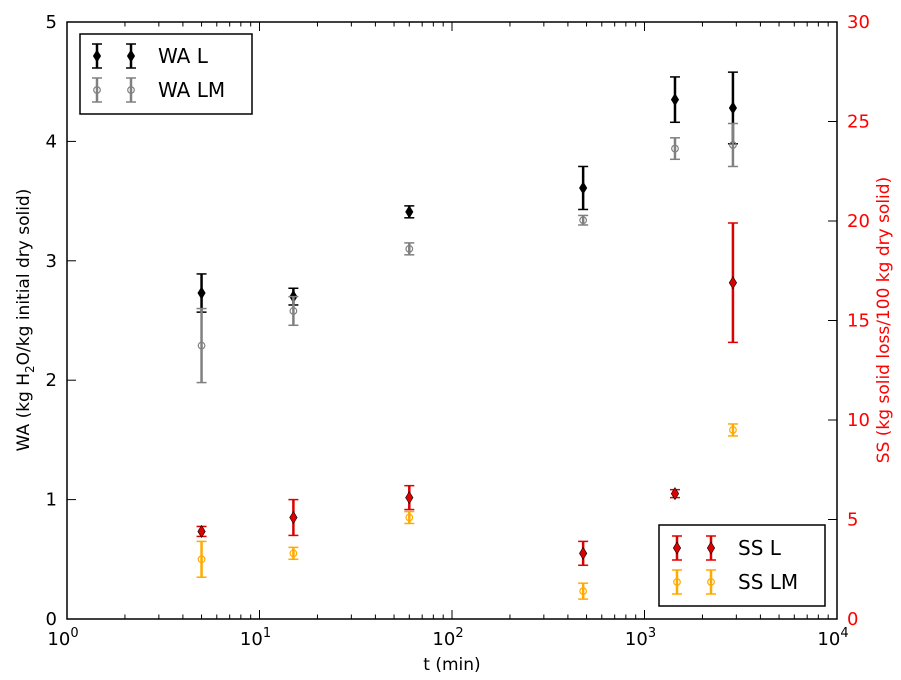 The image size is (901, 680). I want to click on legend-entry-ss-lm: SS LM, so click(768, 582).